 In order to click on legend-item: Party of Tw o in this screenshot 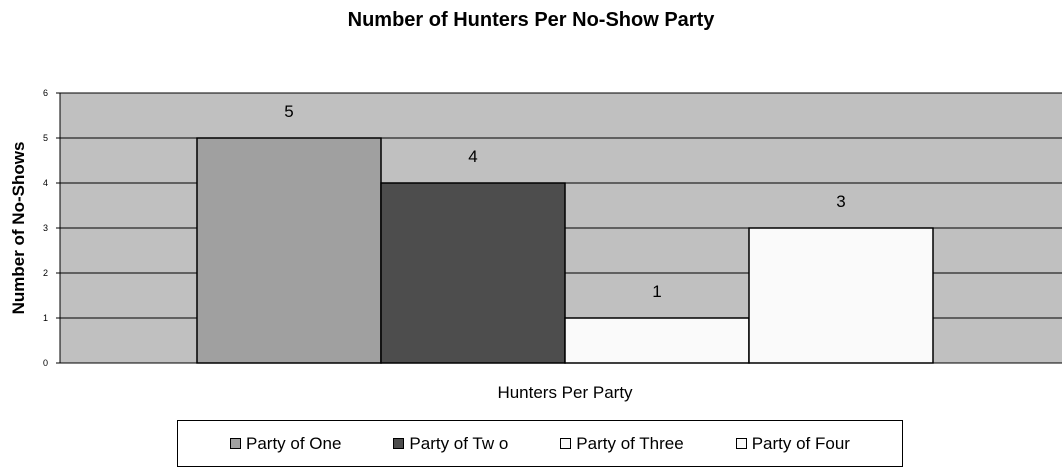, I will do `click(450, 444)`.